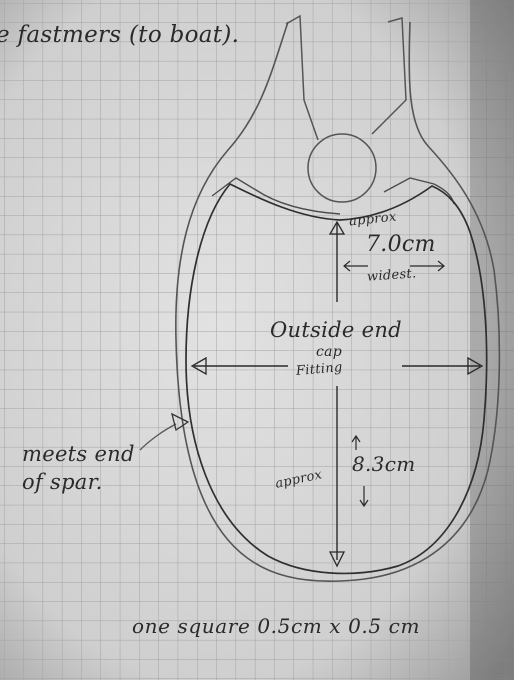 The width and height of the screenshot is (514, 680). What do you see at coordinates (180, 422) in the screenshot?
I see `spar-marker` at bounding box center [180, 422].